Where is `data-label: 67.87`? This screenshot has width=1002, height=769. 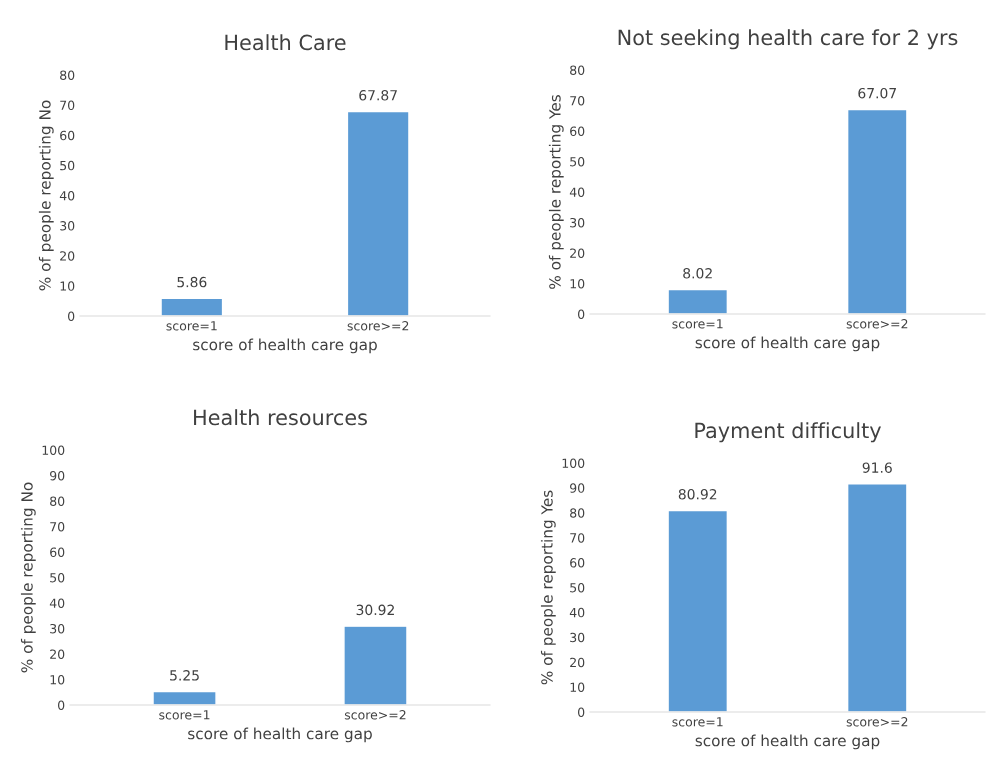 data-label: 67.87 is located at coordinates (378, 95).